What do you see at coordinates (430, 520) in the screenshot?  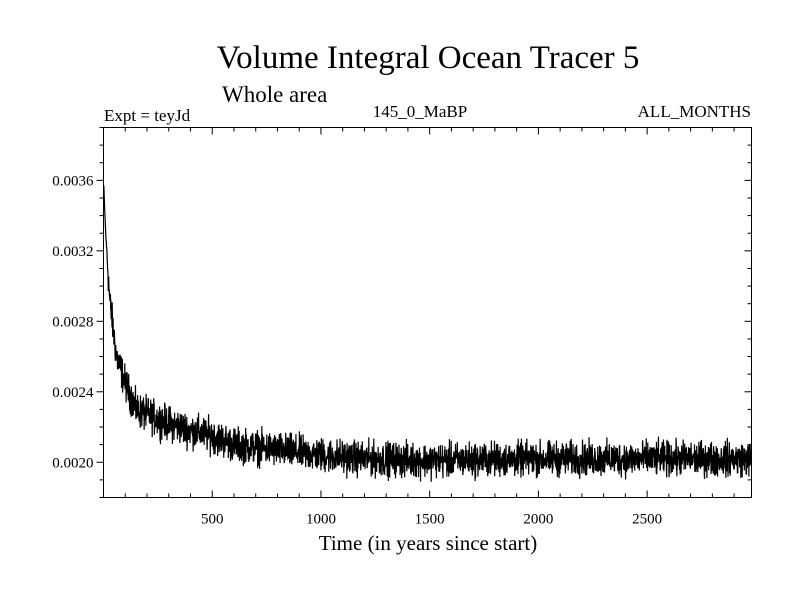 I see `x-tick-label: 1500` at bounding box center [430, 520].